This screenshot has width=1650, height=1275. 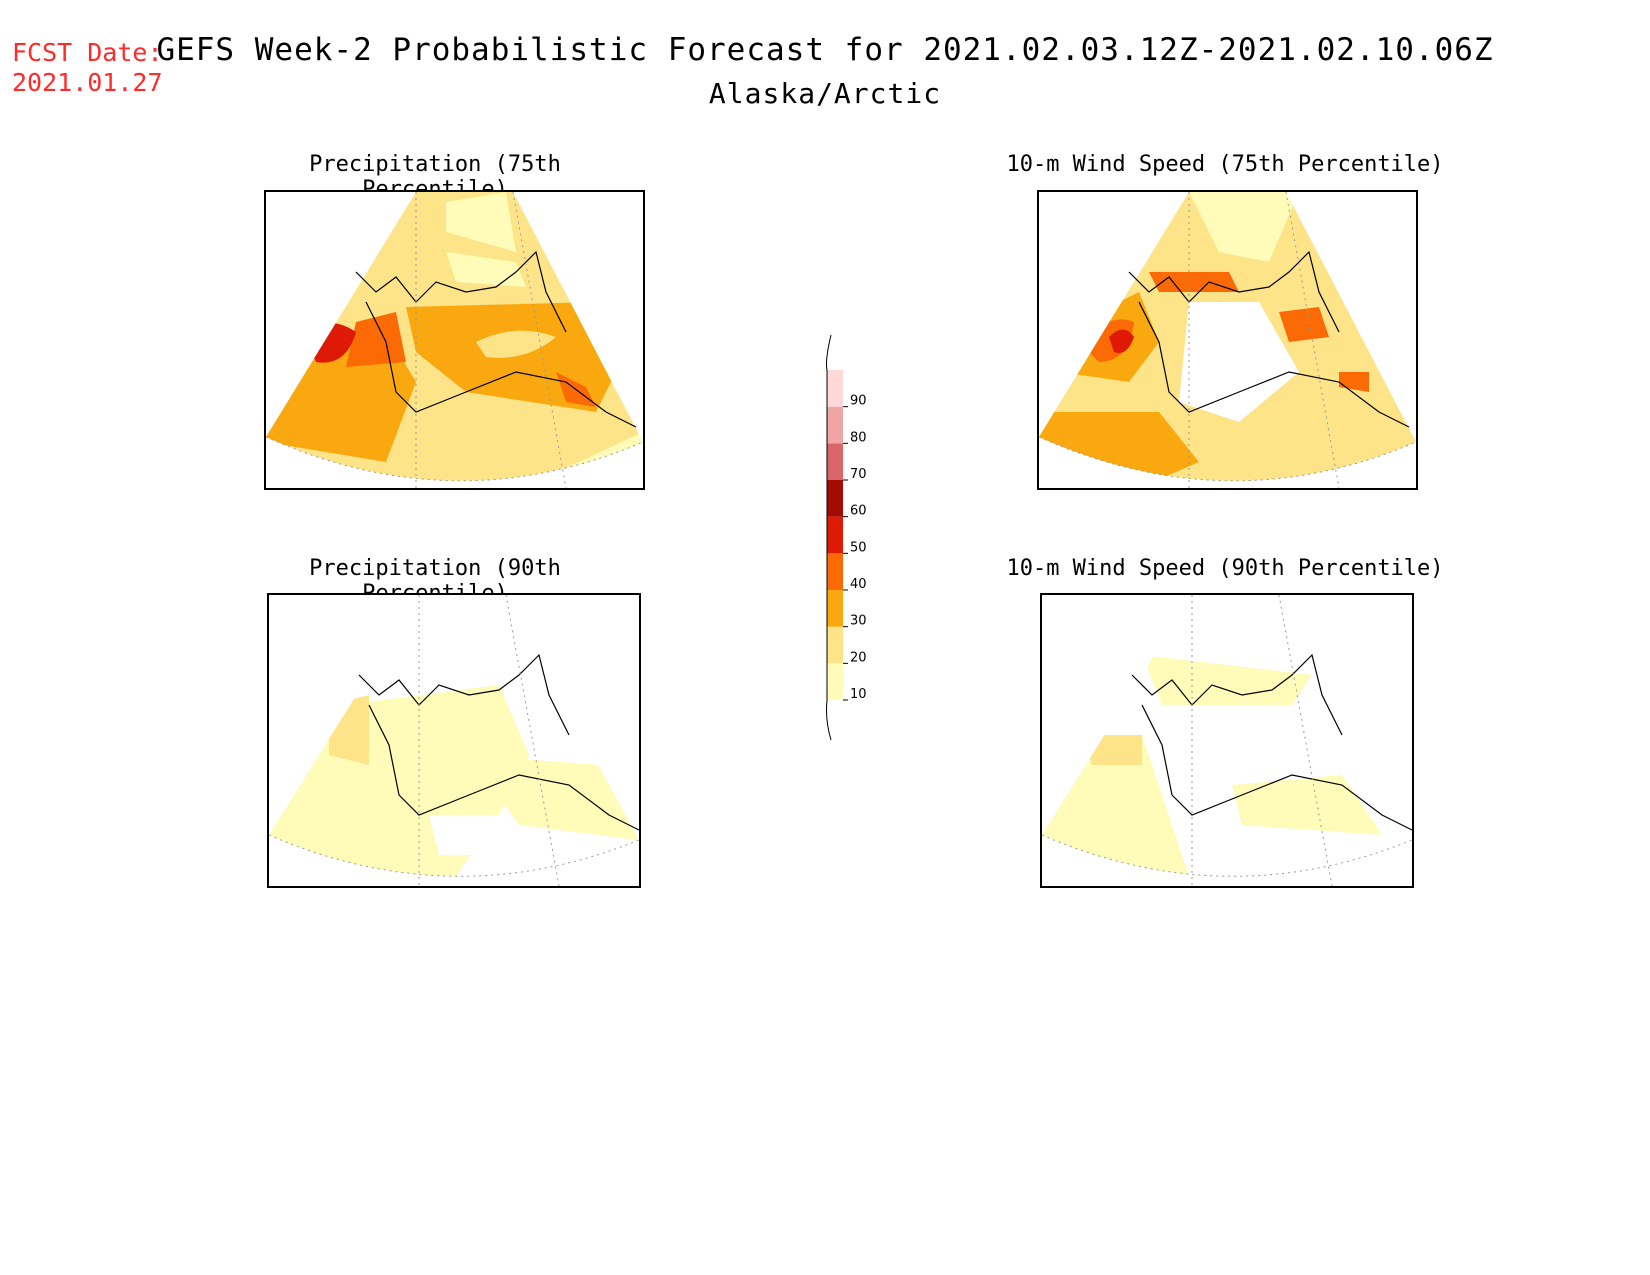 I want to click on legend-label: 10, so click(x=858, y=694).